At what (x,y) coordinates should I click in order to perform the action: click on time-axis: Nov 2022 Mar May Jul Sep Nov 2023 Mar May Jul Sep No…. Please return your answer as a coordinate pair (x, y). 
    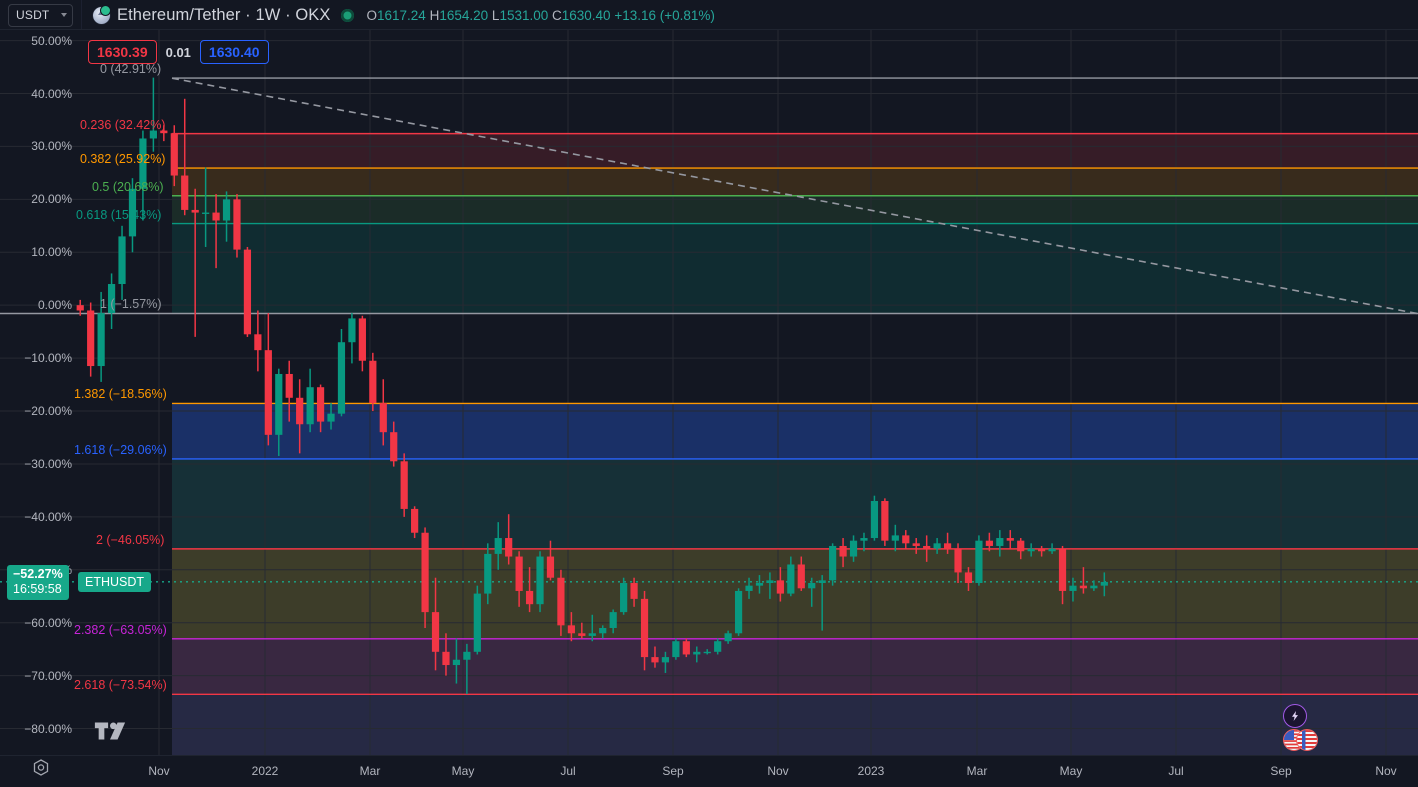
    Looking at the image, I should click on (709, 771).